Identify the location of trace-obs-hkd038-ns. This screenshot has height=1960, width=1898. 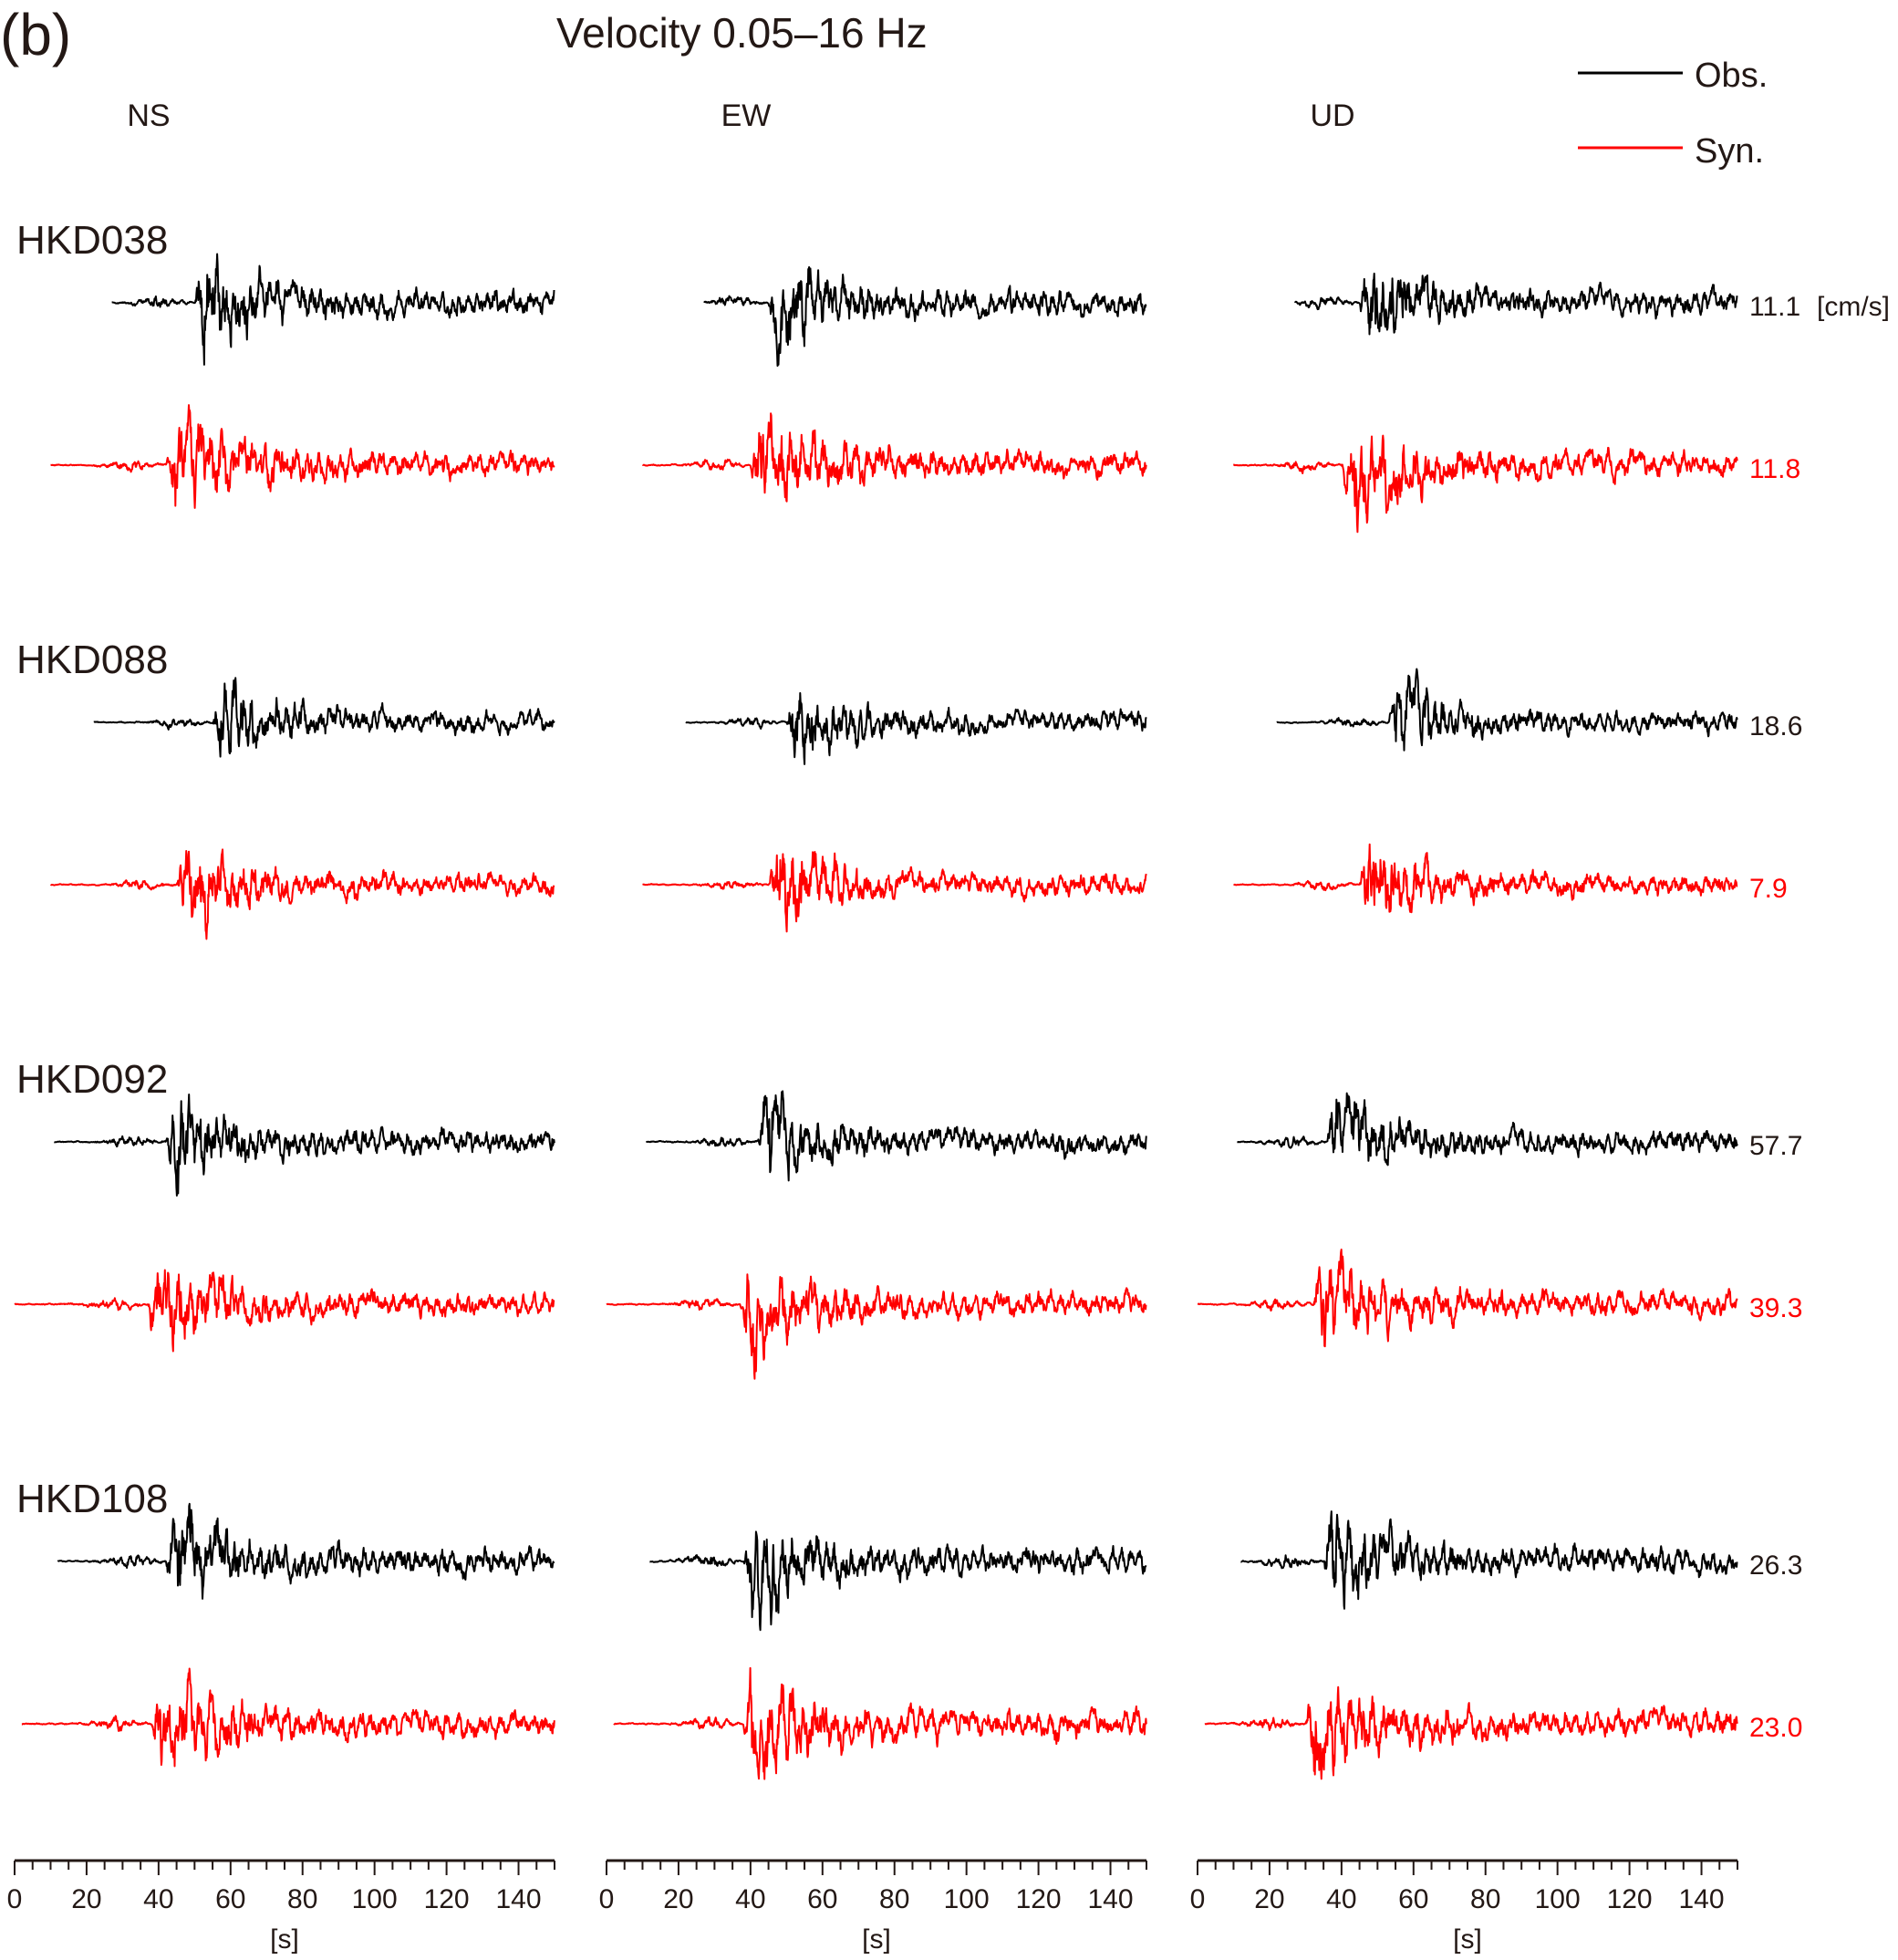
(333, 309).